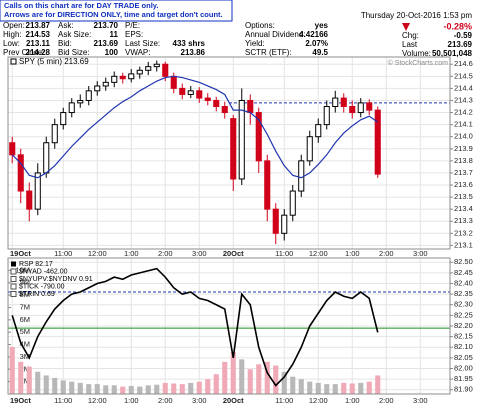 The width and height of the screenshot is (480, 406). Describe the element at coordinates (463, 325) in the screenshot. I see `y-tick-label: 82.20` at that location.